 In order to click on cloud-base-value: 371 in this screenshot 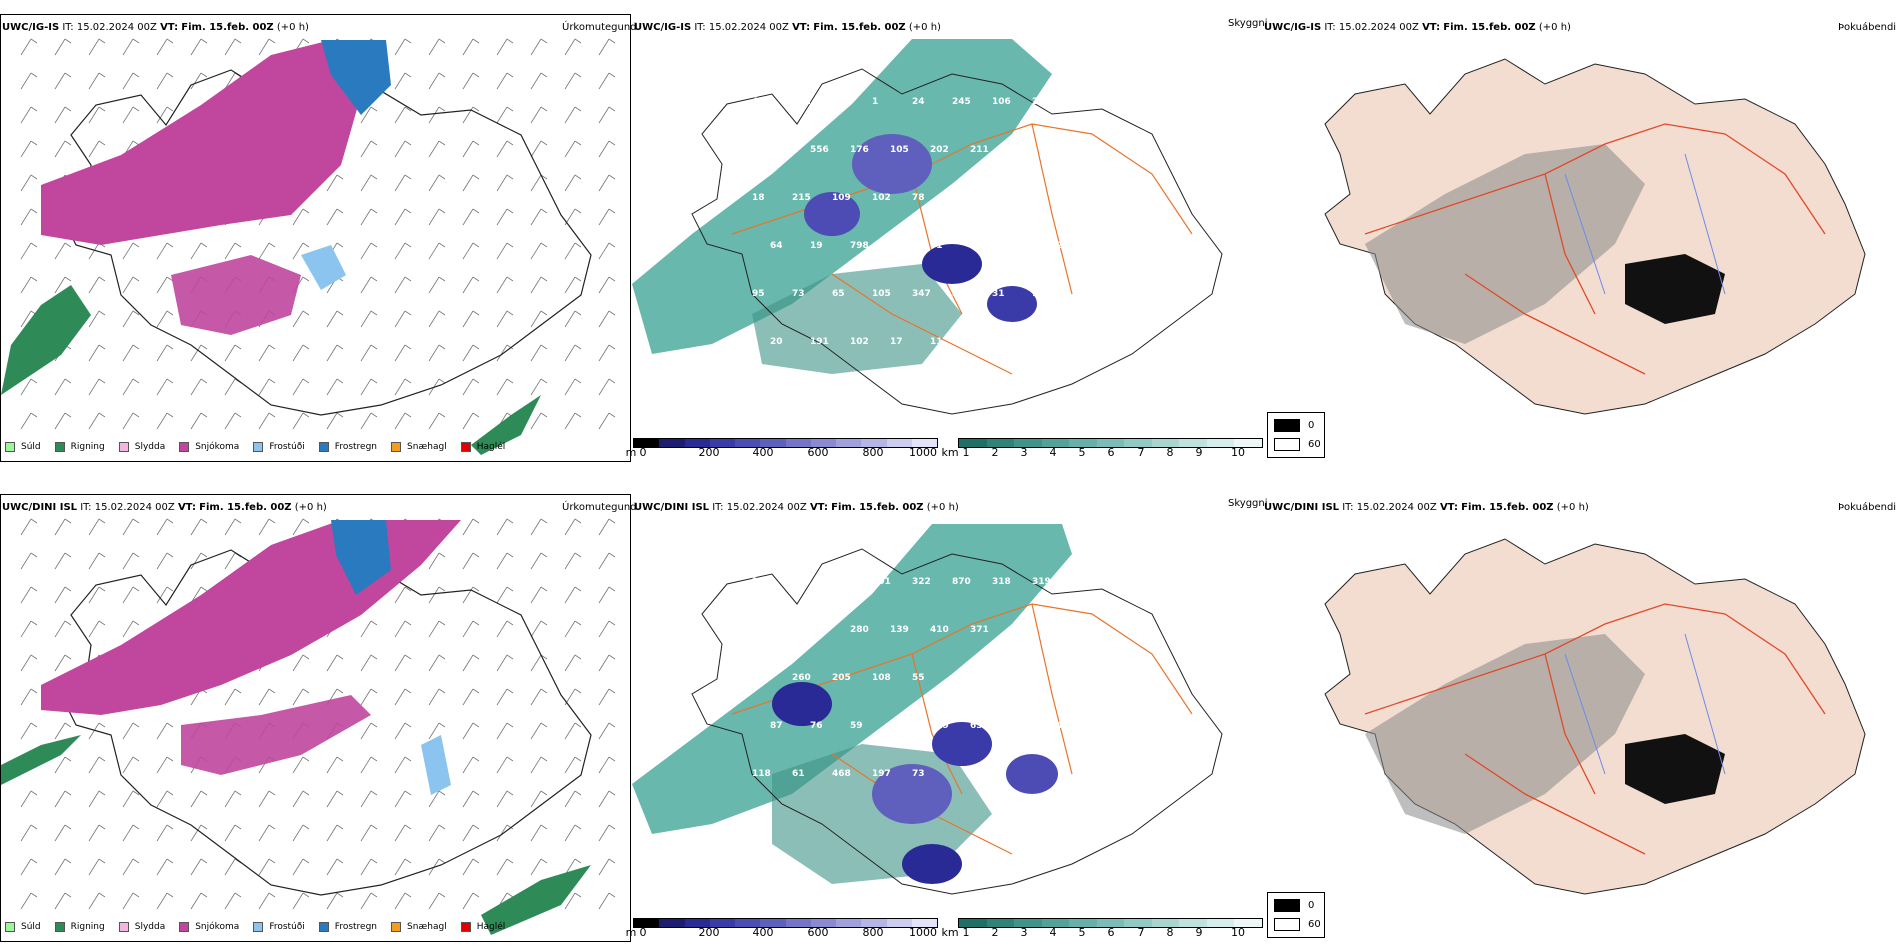, I will do `click(979, 630)`.